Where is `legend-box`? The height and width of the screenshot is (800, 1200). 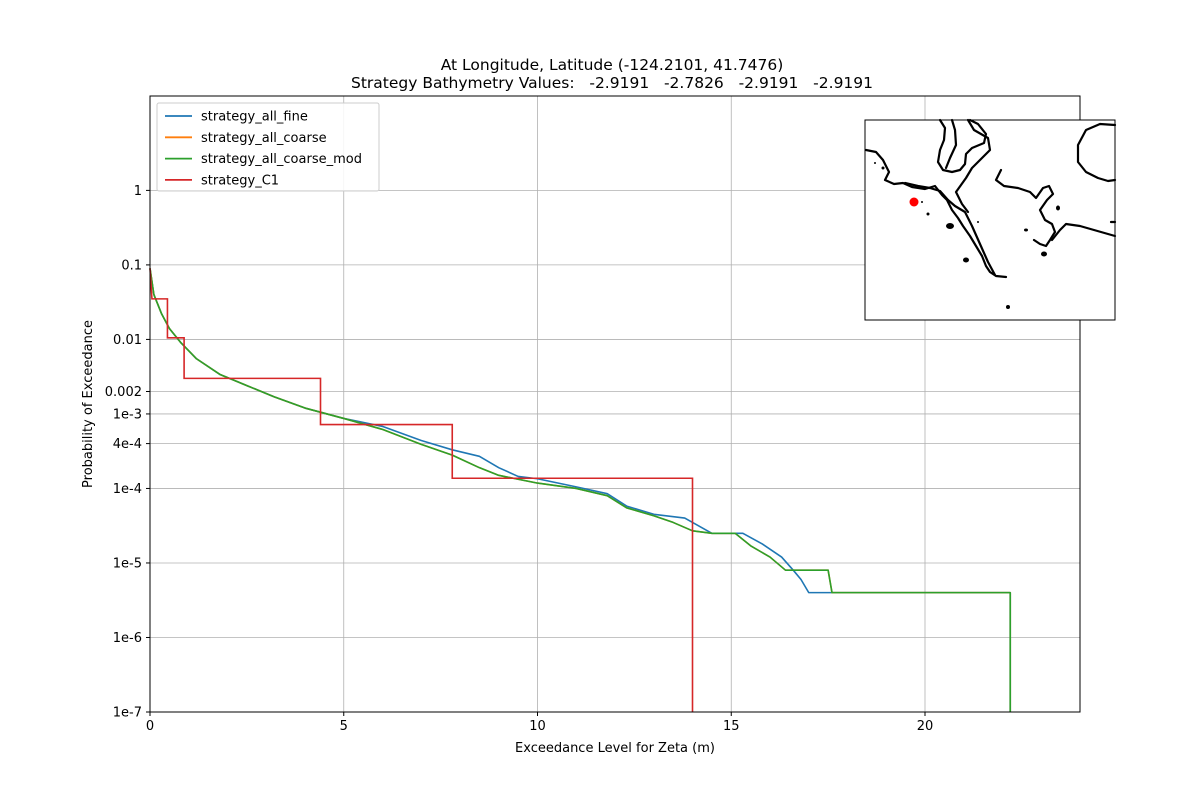 legend-box is located at coordinates (268, 147).